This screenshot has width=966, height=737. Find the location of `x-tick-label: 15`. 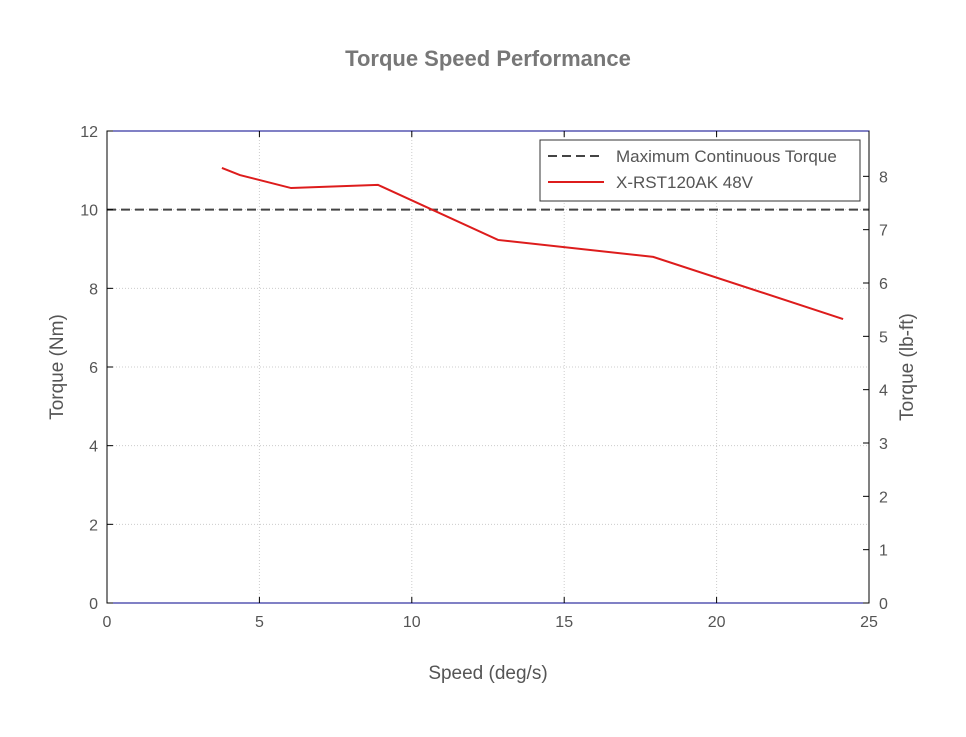

x-tick-label: 15 is located at coordinates (564, 622).